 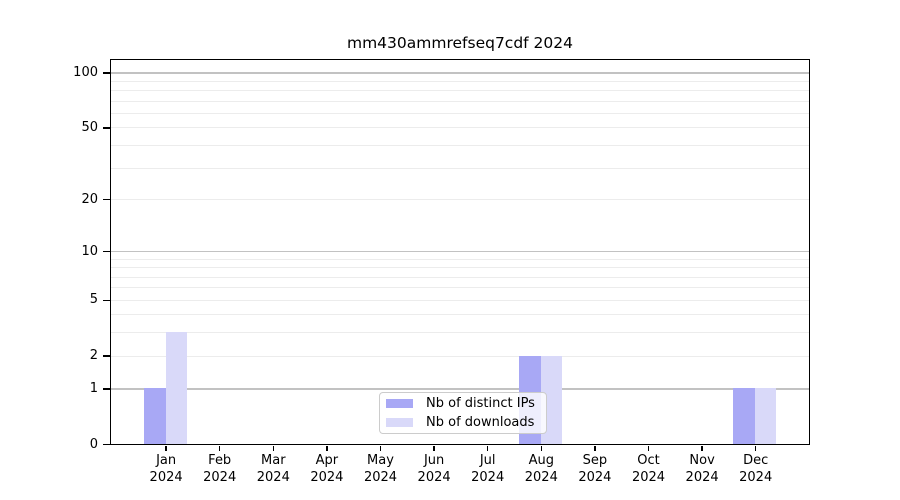 I want to click on y-axis-tick-label: 10, so click(x=89, y=251).